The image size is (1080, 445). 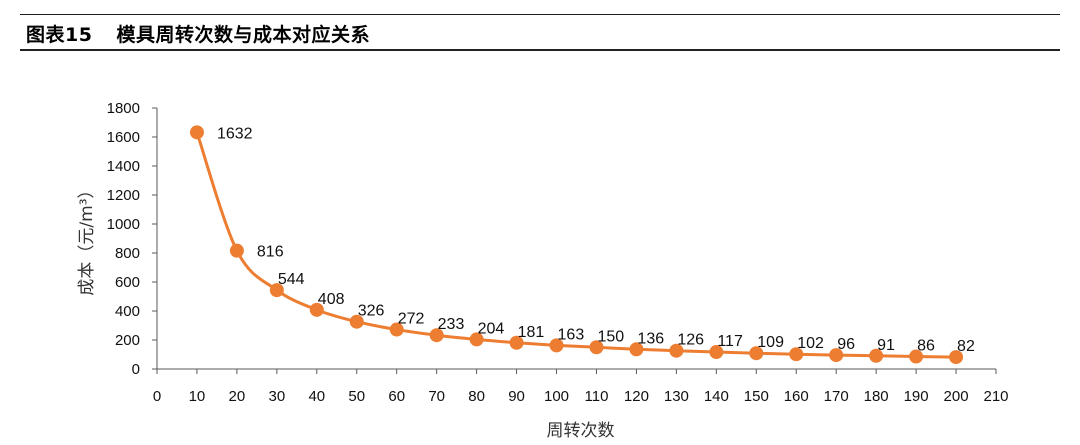 I want to click on figure-number: 图表15, so click(x=59, y=35).